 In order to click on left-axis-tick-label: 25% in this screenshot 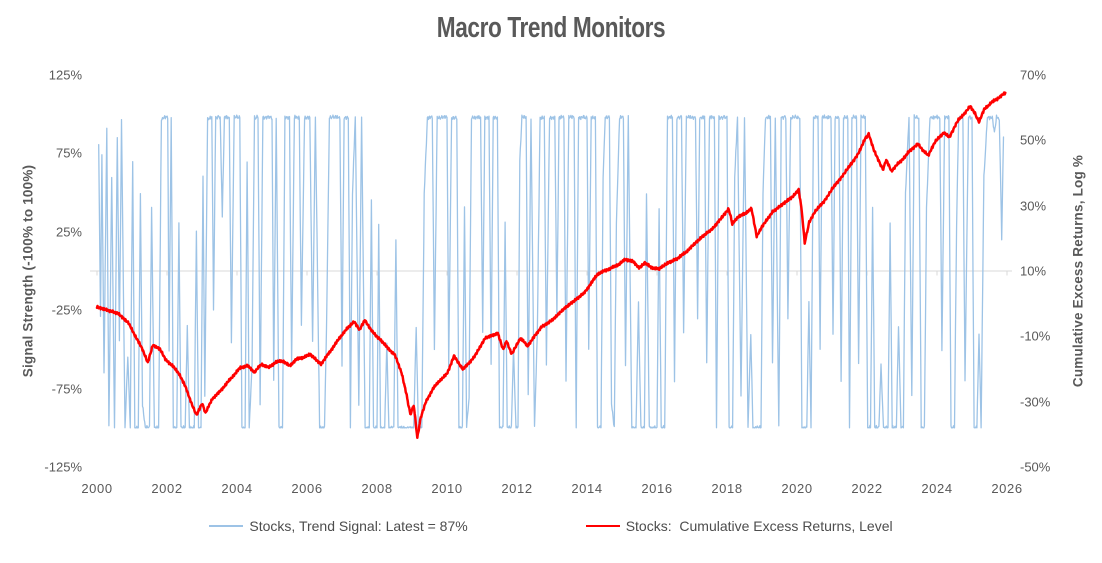, I will do `click(68, 232)`.